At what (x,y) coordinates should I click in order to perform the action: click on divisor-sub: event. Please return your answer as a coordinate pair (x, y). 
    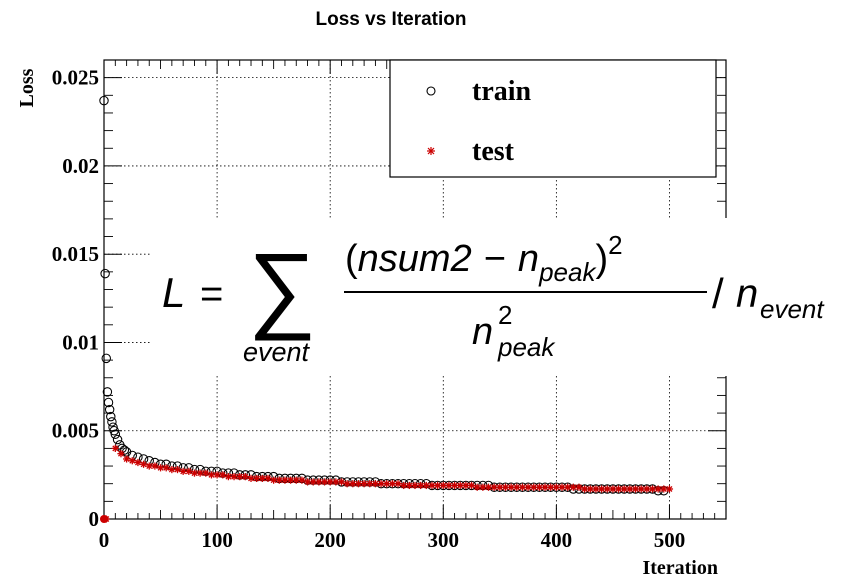
    Looking at the image, I should click on (792, 309).